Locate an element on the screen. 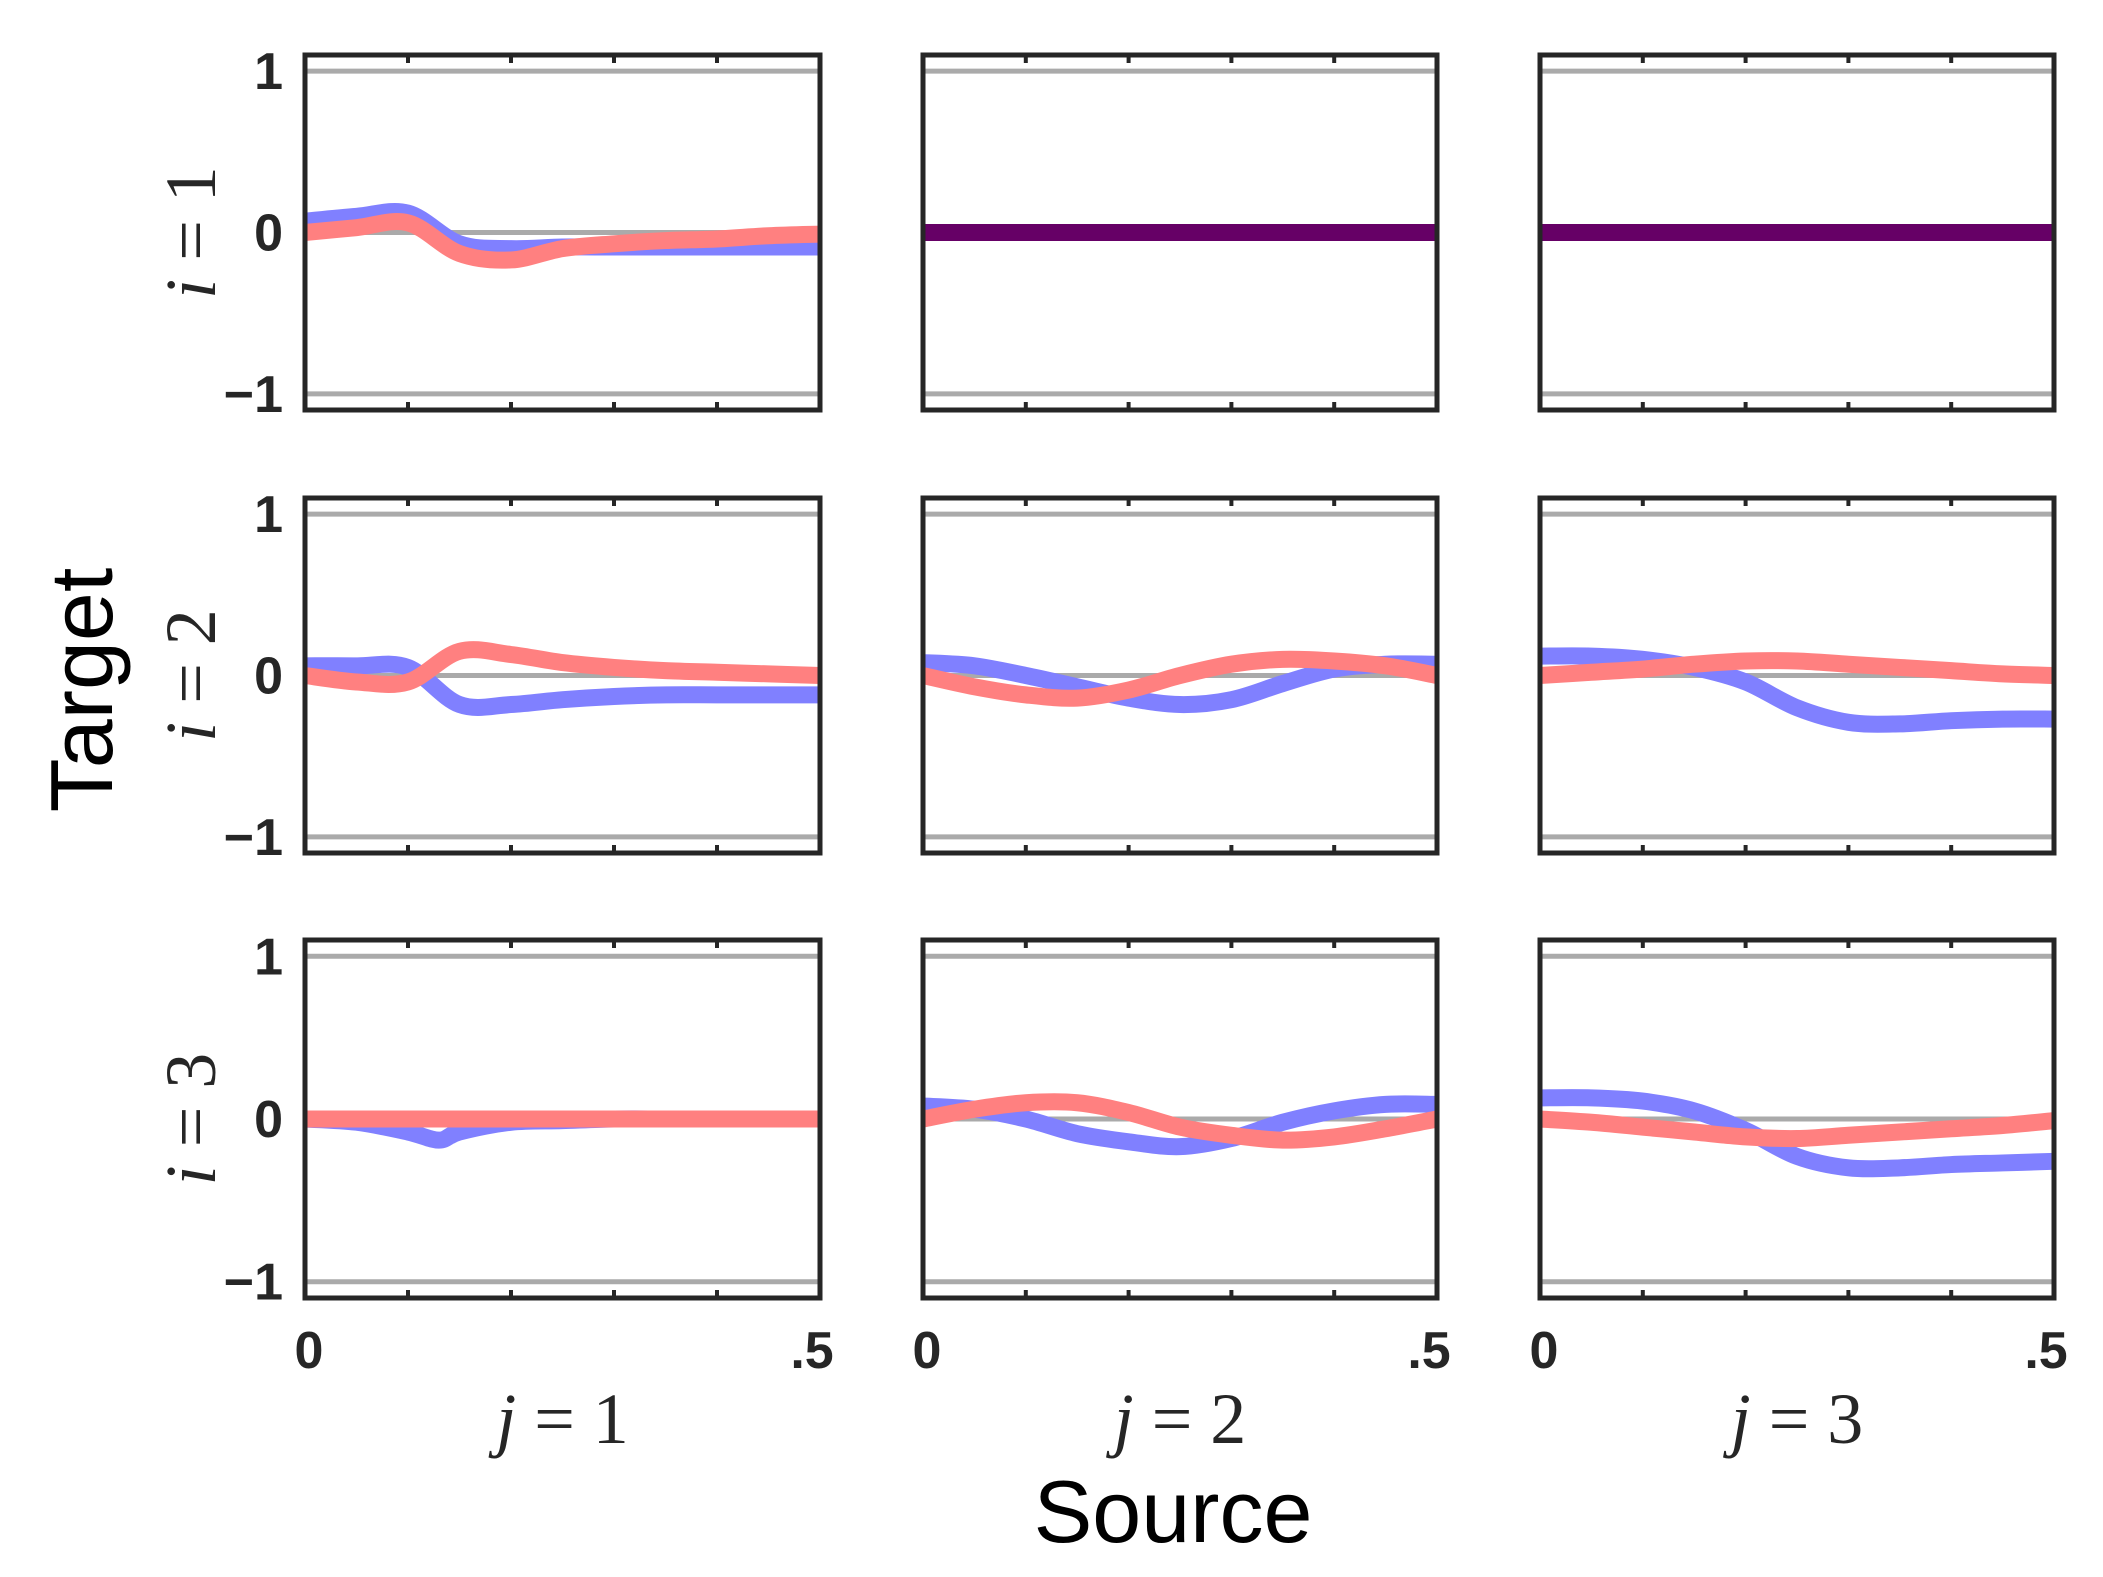 The width and height of the screenshot is (2103, 1577). column-label-3: j = 3 is located at coordinates (1793, 1419).